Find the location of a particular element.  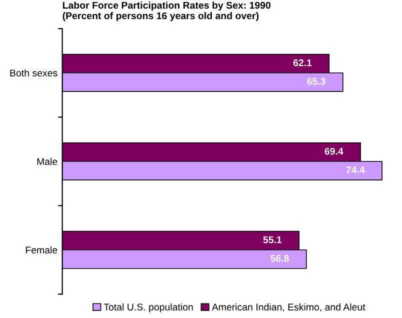

data-label: 69.4 is located at coordinates (334, 151).